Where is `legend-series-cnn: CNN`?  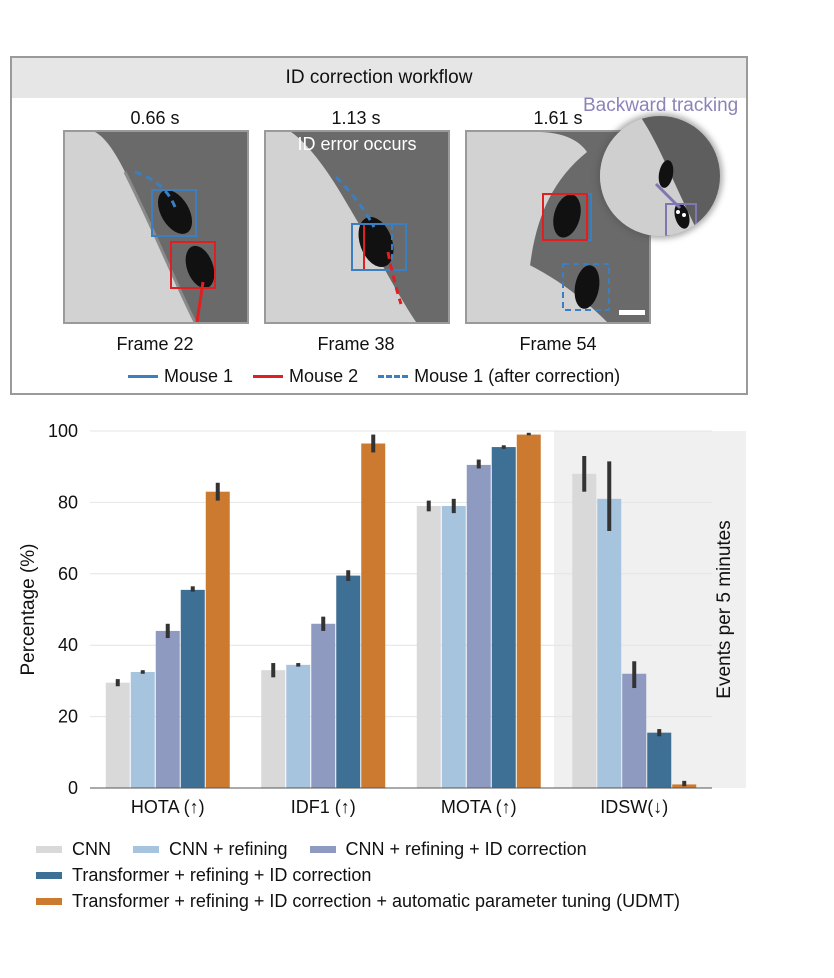
legend-series-cnn: CNN is located at coordinates (73, 849).